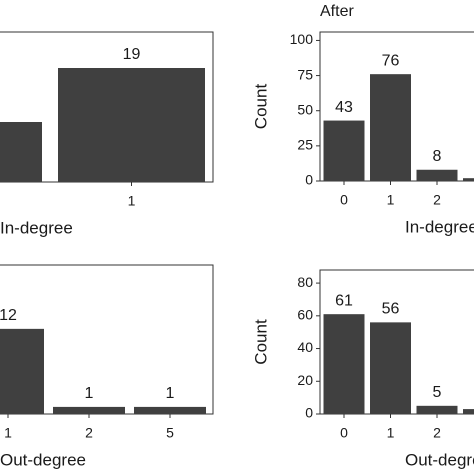 This screenshot has width=474, height=474. I want to click on y-tick-label: 20, so click(305, 380).